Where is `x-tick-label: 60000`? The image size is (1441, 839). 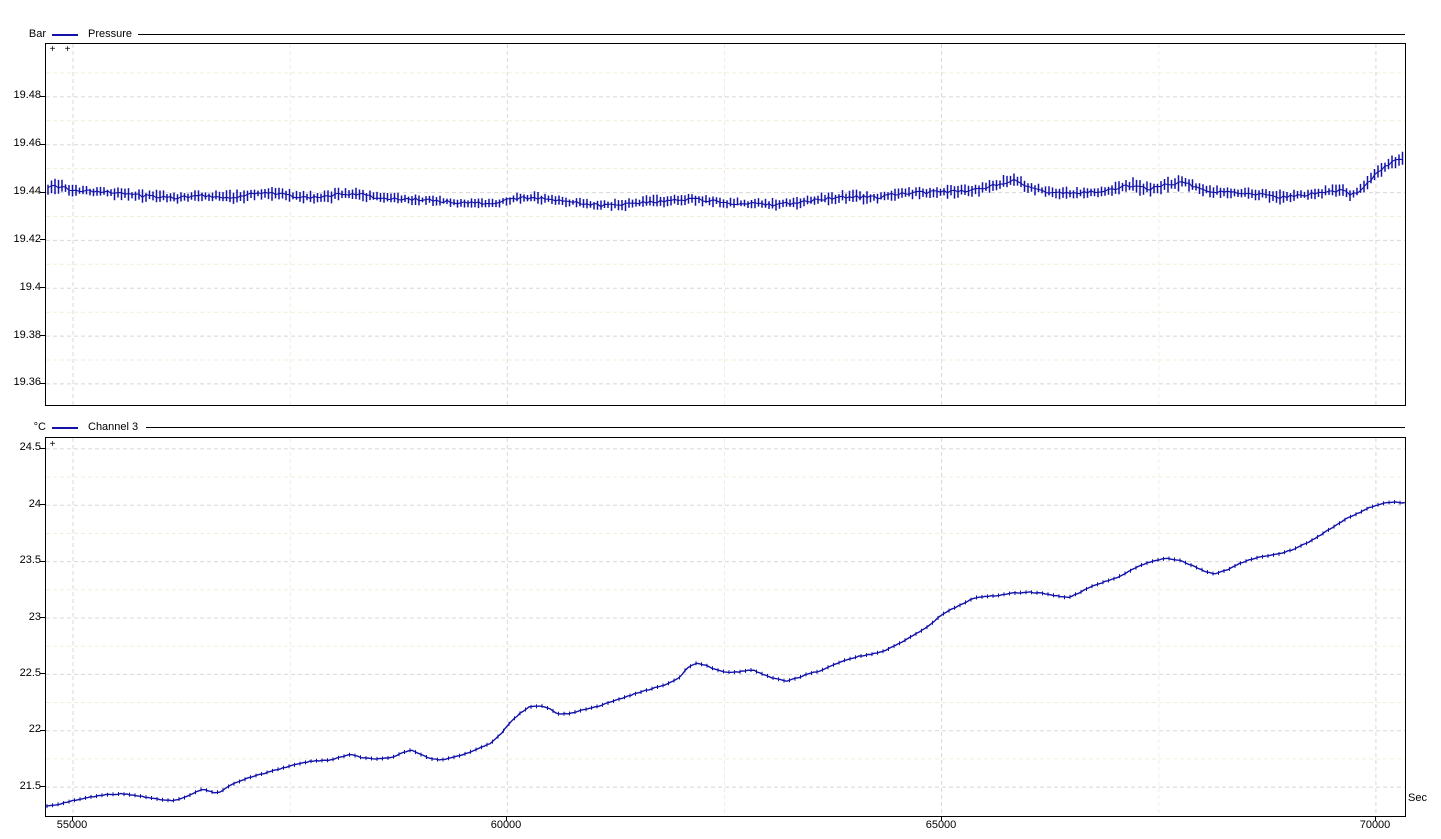 x-tick-label: 60000 is located at coordinates (506, 825).